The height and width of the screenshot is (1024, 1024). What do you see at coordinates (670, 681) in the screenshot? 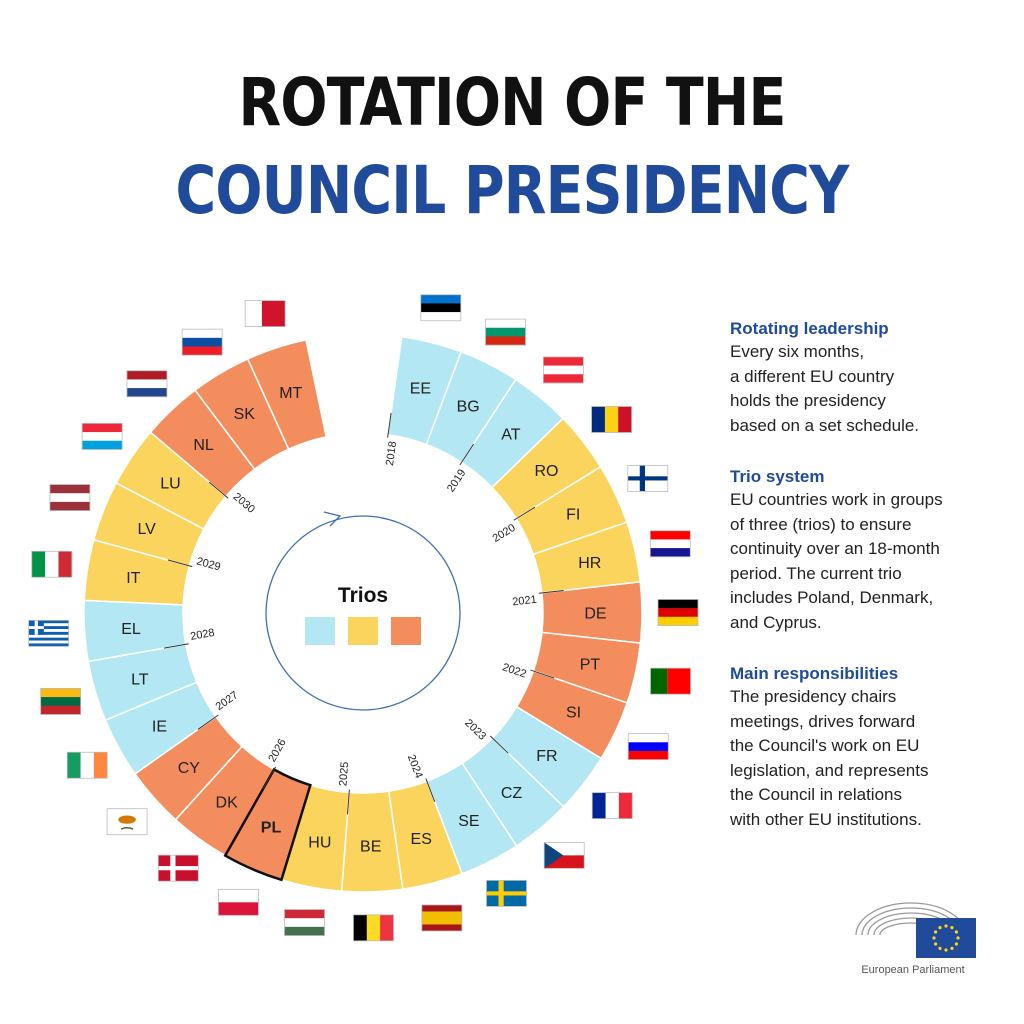
I see `flag-pt-icon` at bounding box center [670, 681].